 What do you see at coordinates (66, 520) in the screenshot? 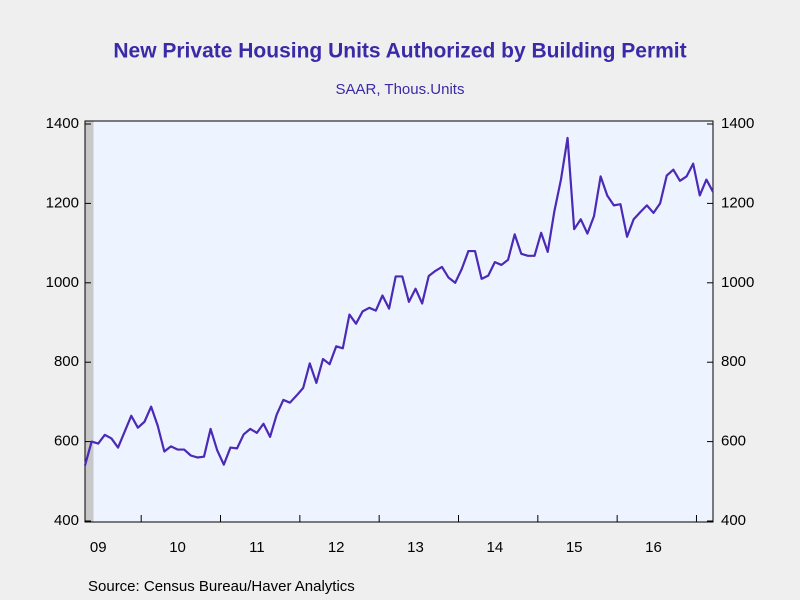
I see `y-tick-label: 400` at bounding box center [66, 520].